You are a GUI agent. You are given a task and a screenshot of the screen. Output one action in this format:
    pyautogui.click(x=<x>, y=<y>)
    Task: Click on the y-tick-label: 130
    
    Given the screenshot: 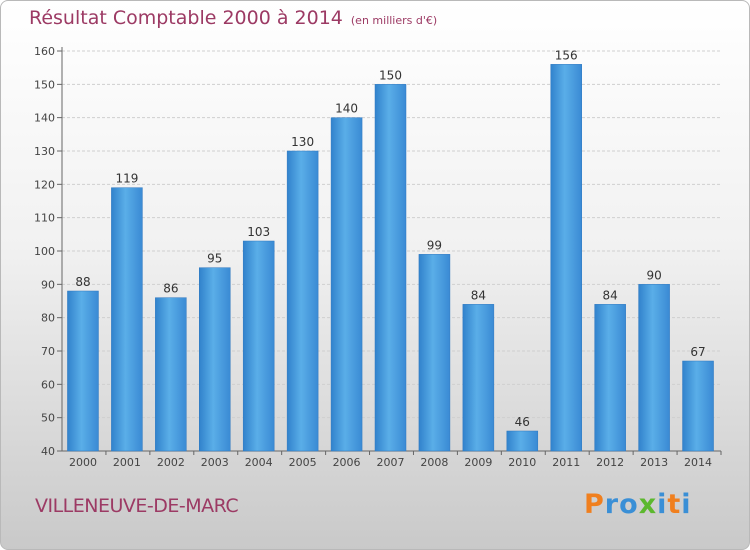 What is the action you would take?
    pyautogui.click(x=44, y=151)
    